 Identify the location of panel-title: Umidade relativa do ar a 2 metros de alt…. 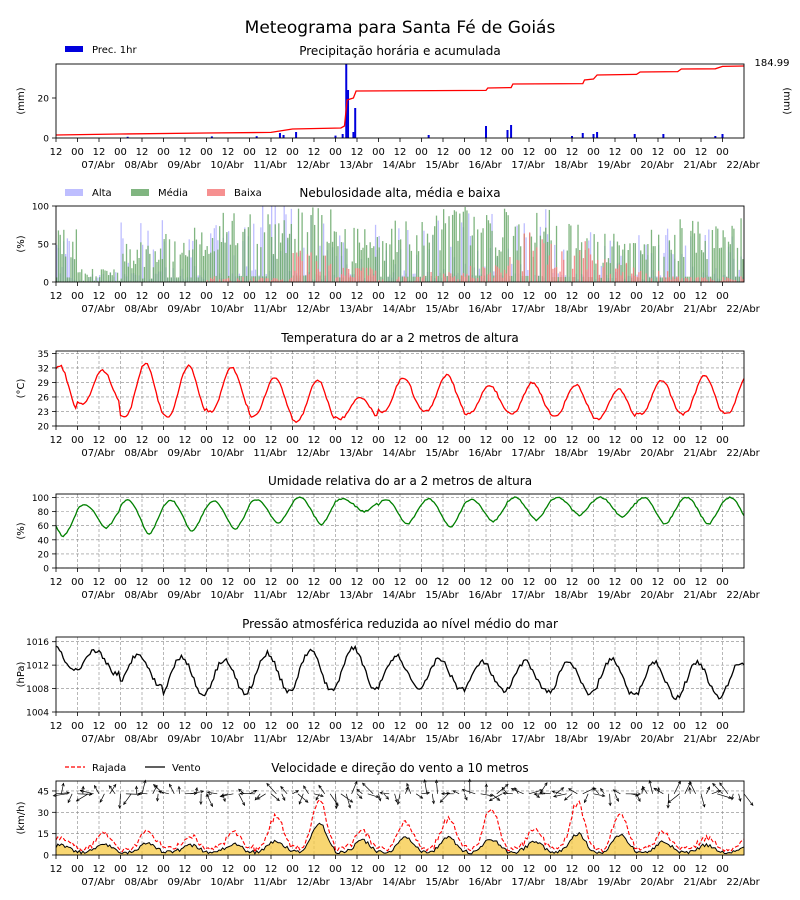
(400, 481).